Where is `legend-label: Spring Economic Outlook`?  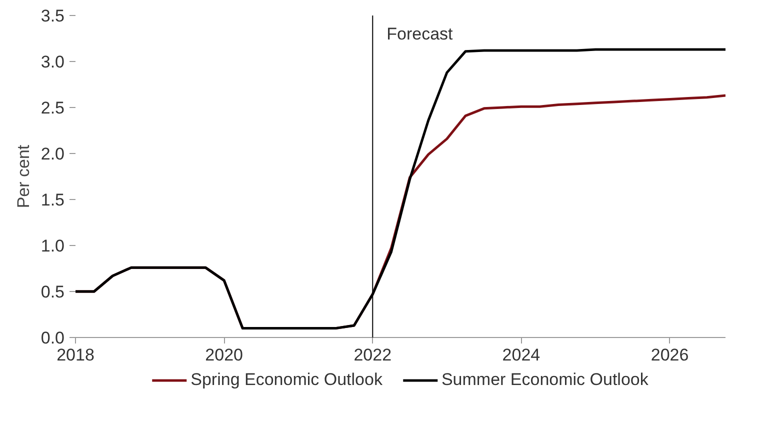 legend-label: Spring Economic Outlook is located at coordinates (286, 380).